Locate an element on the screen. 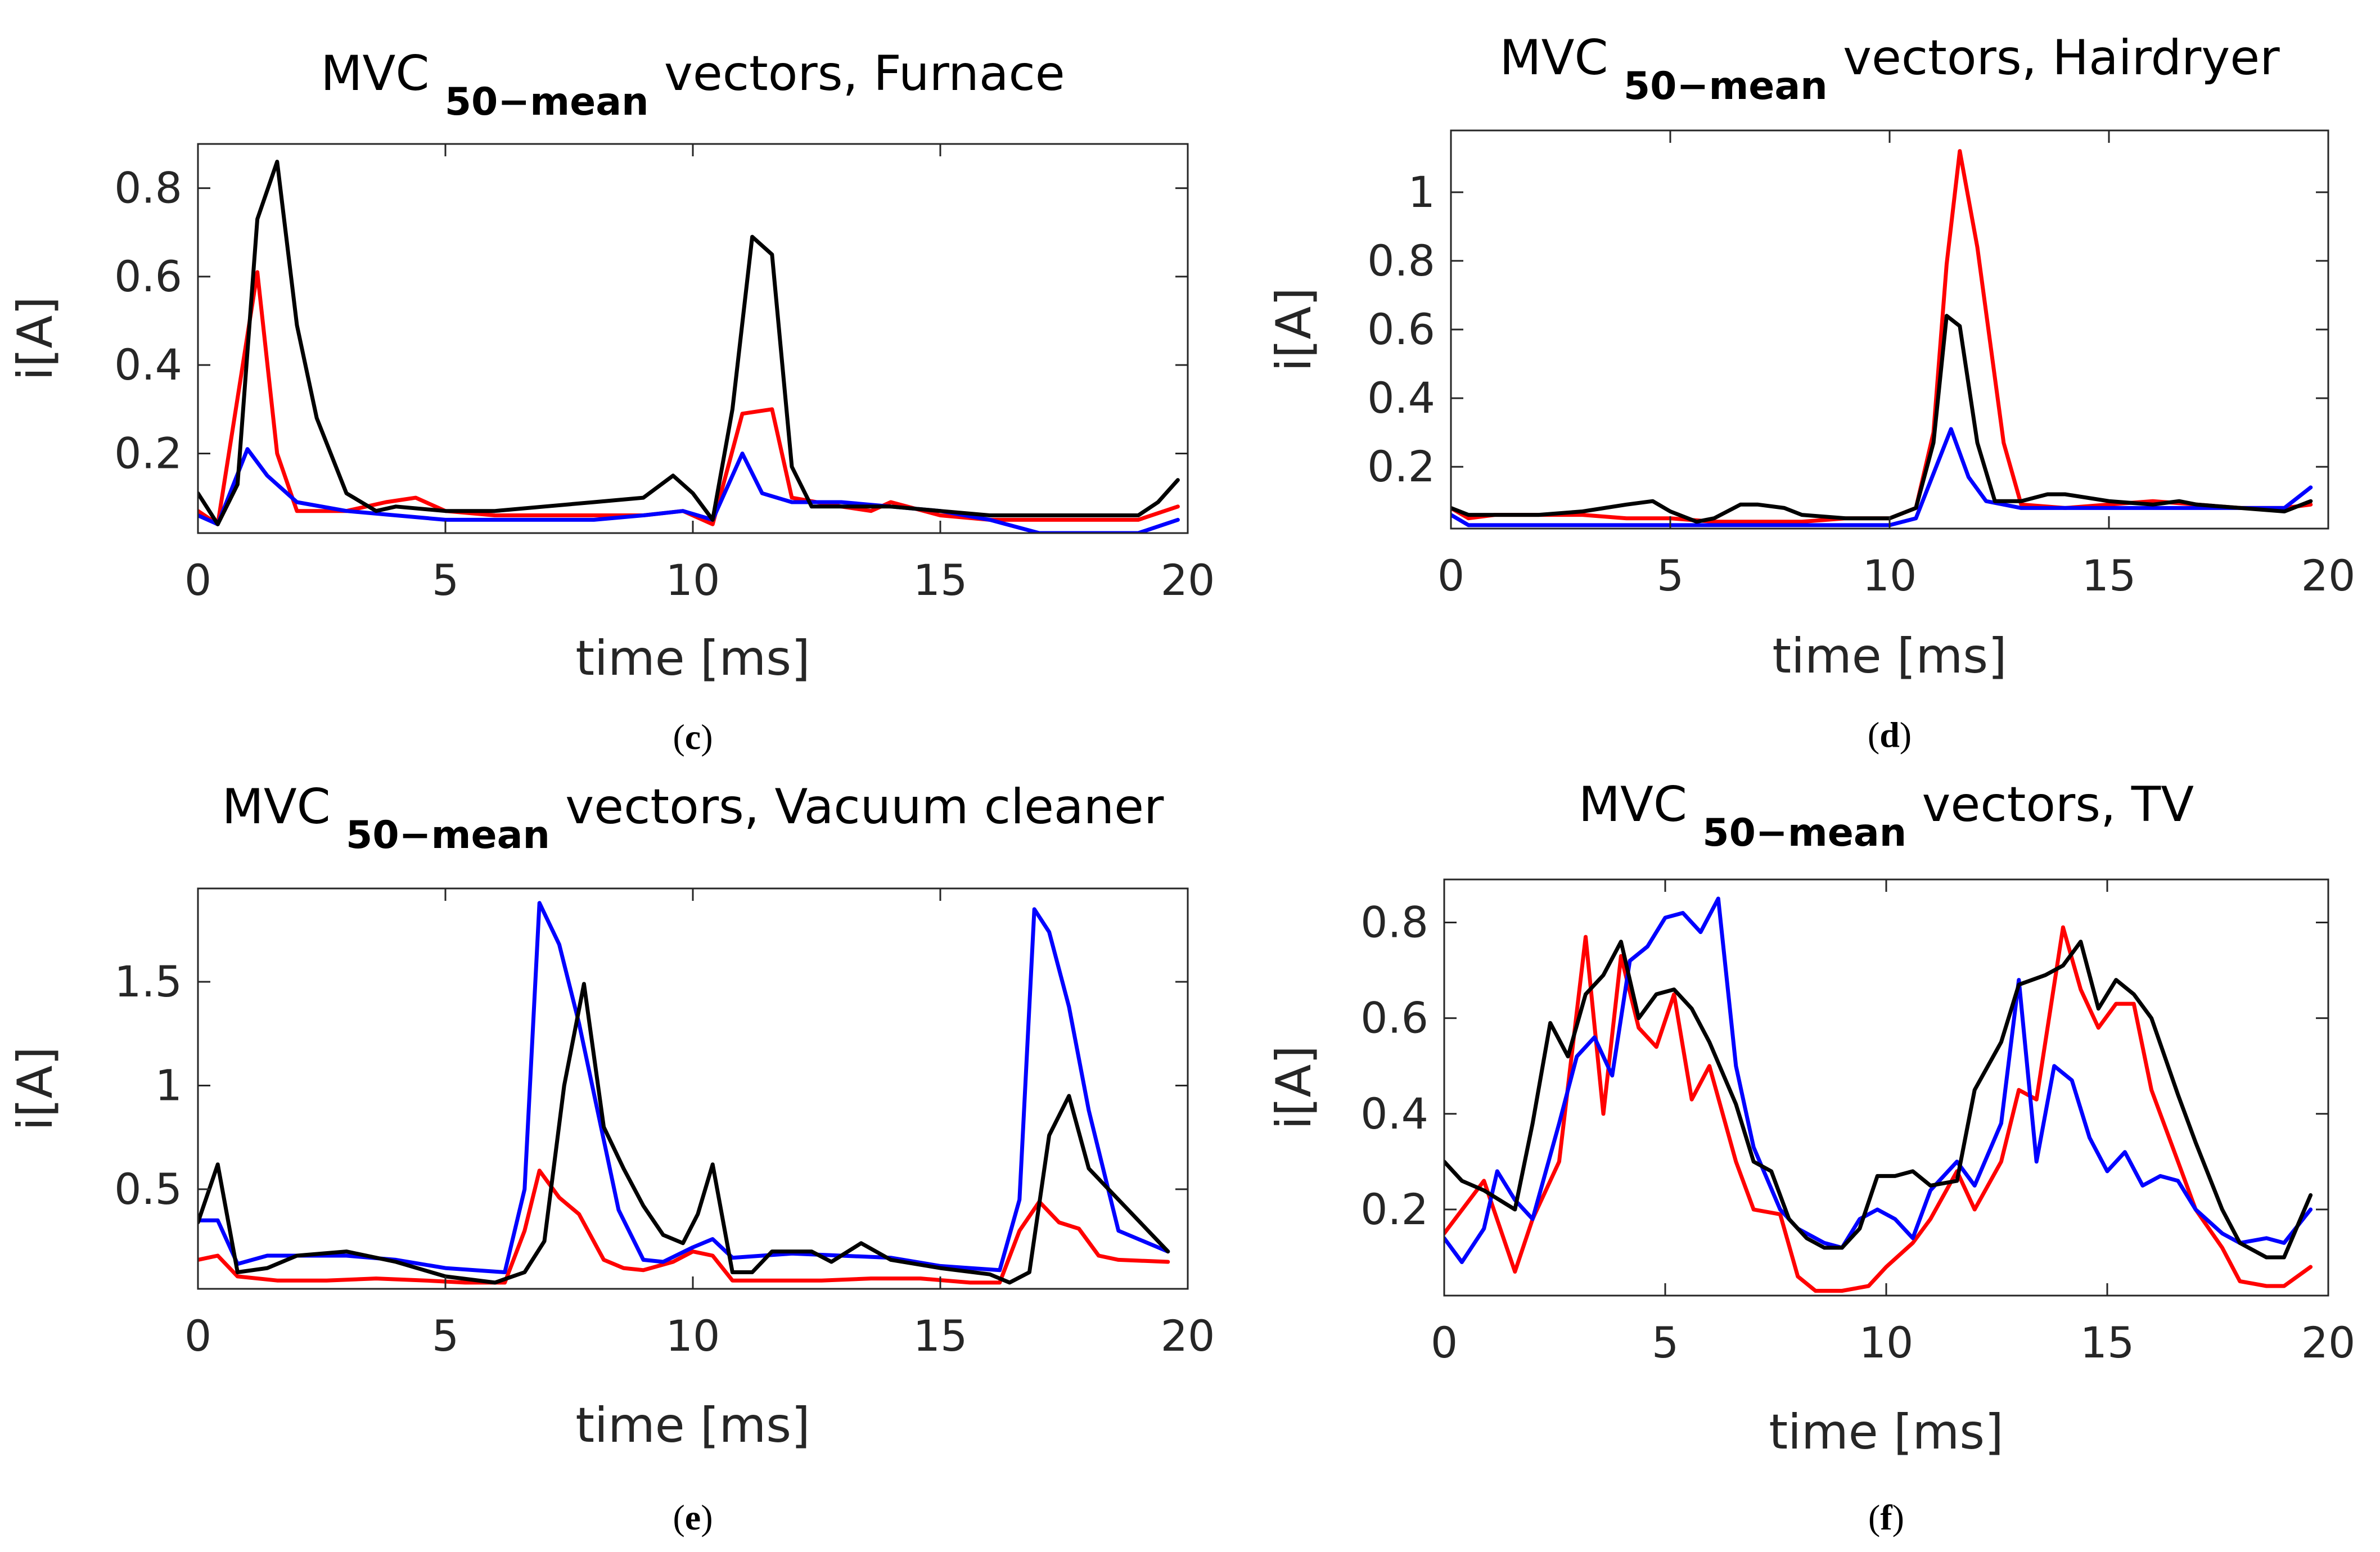 This screenshot has width=2380, height=1552. series-line-red-d is located at coordinates (1882, 336).